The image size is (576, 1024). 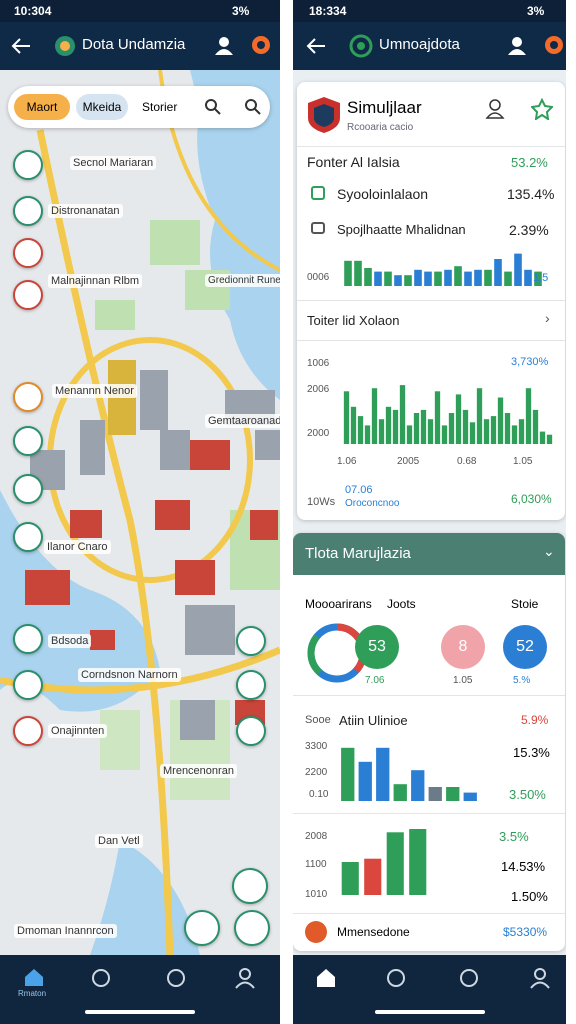 What do you see at coordinates (134, 44) in the screenshot?
I see `app-title: Dota Undamzia` at bounding box center [134, 44].